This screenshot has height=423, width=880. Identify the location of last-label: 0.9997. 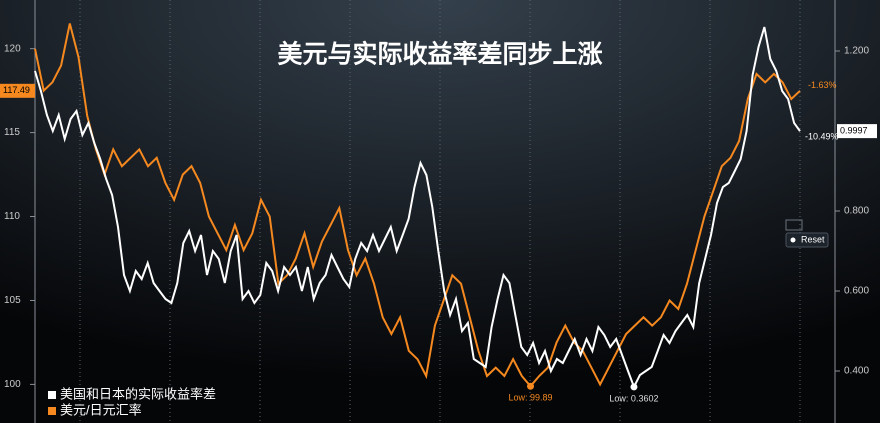
(854, 130).